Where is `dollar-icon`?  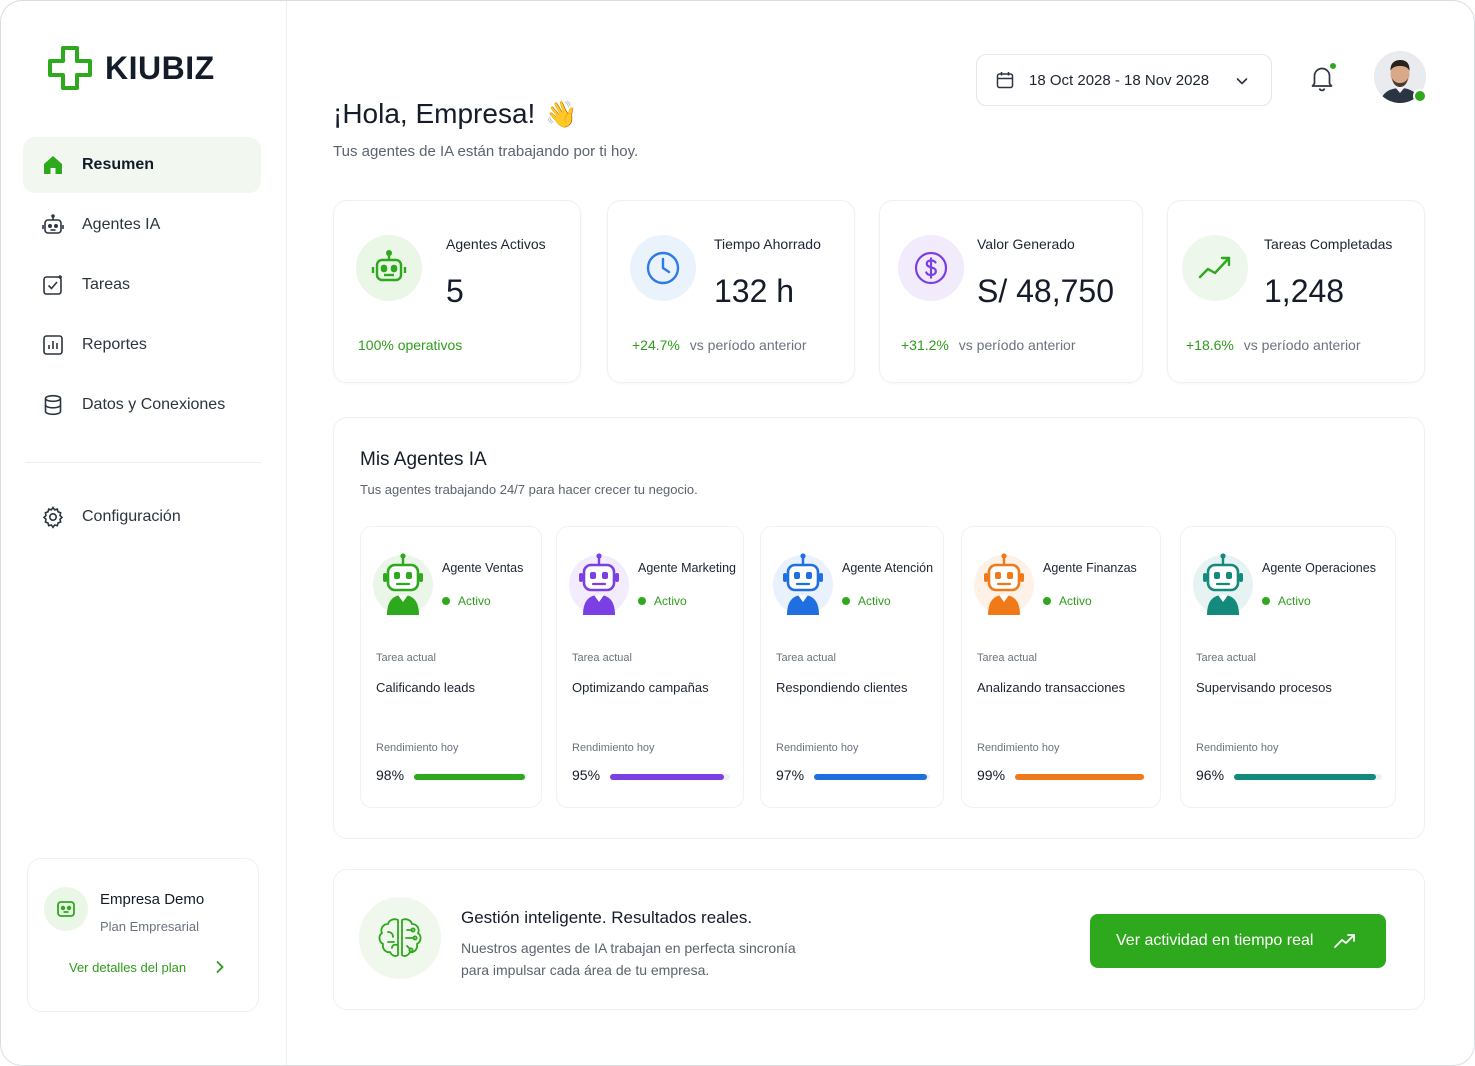 dollar-icon is located at coordinates (931, 268).